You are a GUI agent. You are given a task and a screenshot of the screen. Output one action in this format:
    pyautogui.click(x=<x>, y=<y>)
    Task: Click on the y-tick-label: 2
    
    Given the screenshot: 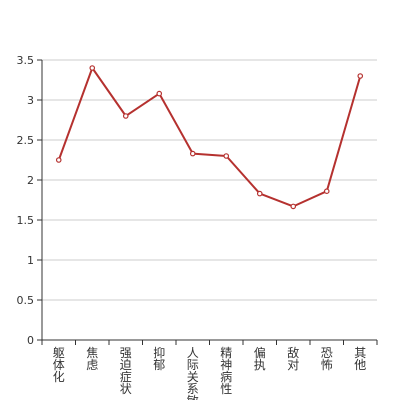 What is the action you would take?
    pyautogui.click(x=30, y=180)
    